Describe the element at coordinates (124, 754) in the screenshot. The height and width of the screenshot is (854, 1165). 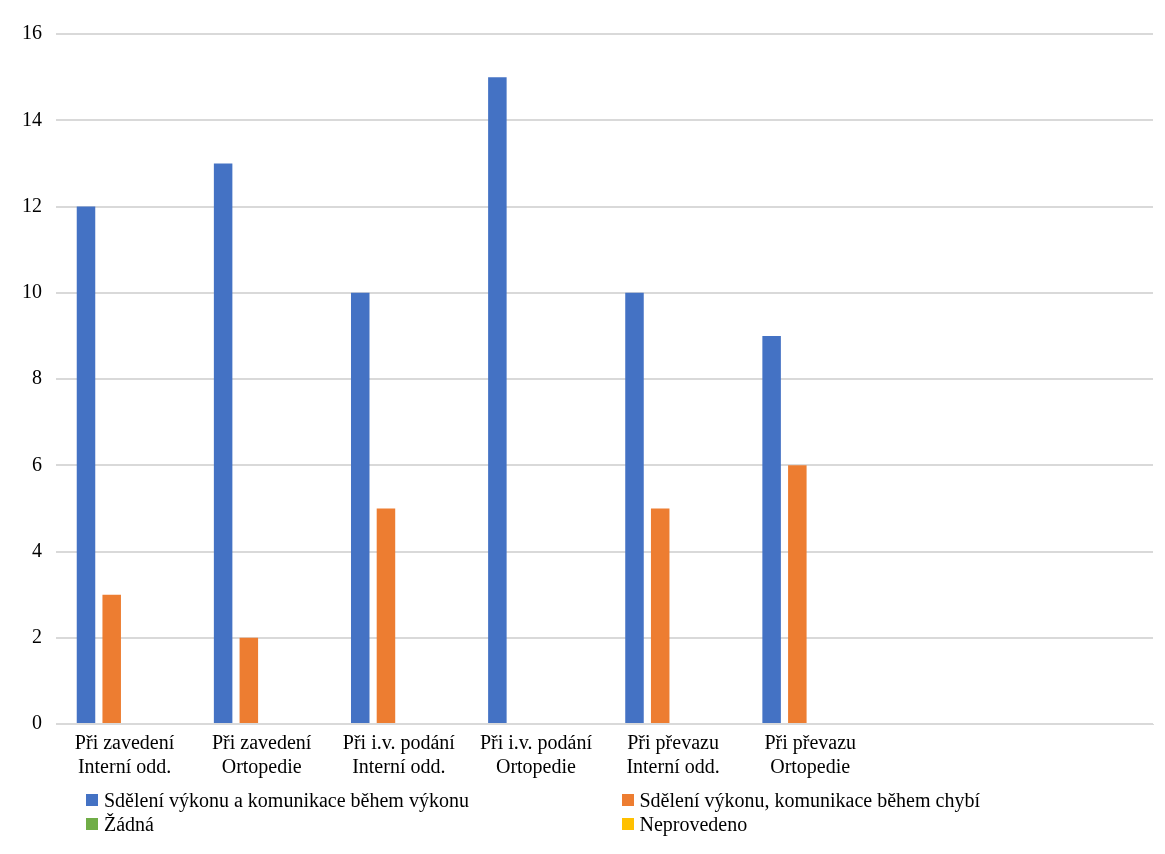
I see `x-tick-label: Při zavedení Interní odd.` at that location.